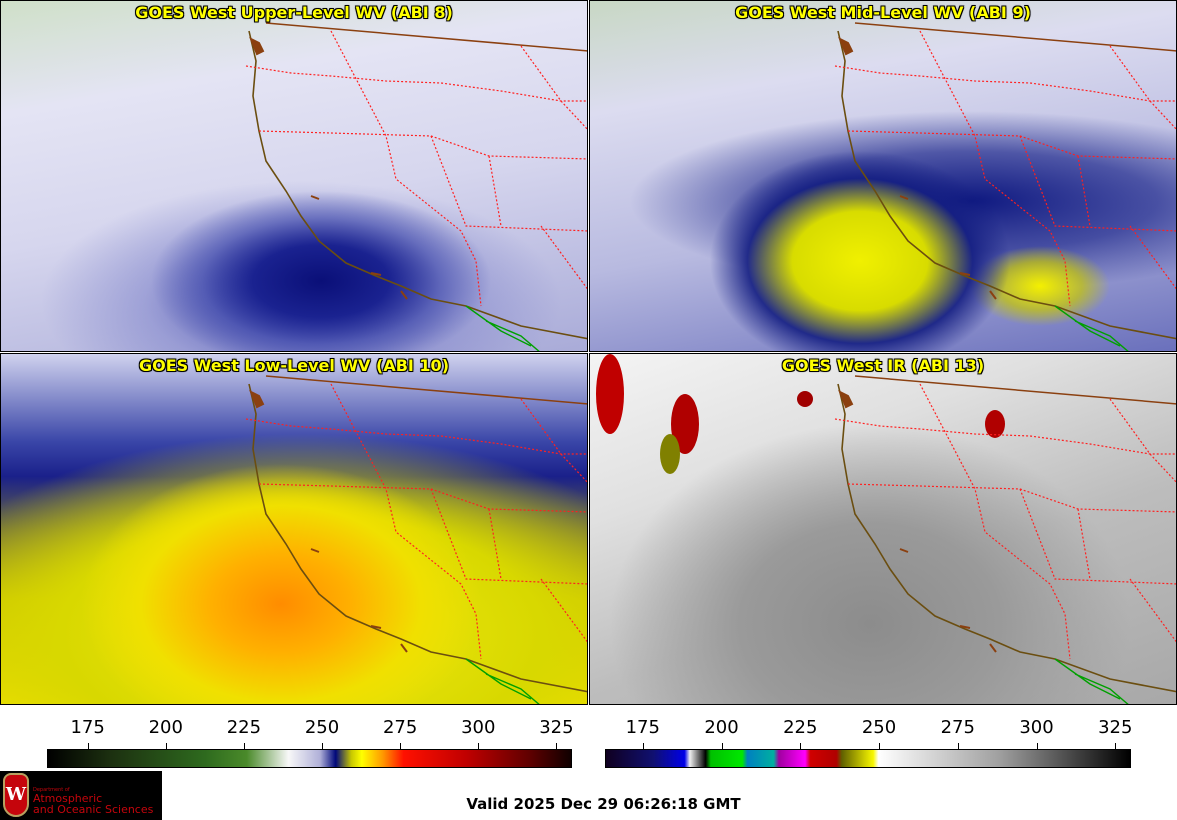 Image resolution: width=1177 pixels, height=820 pixels. Describe the element at coordinates (68, 798) in the screenshot. I see `logo-line2: Atmospheric` at that location.